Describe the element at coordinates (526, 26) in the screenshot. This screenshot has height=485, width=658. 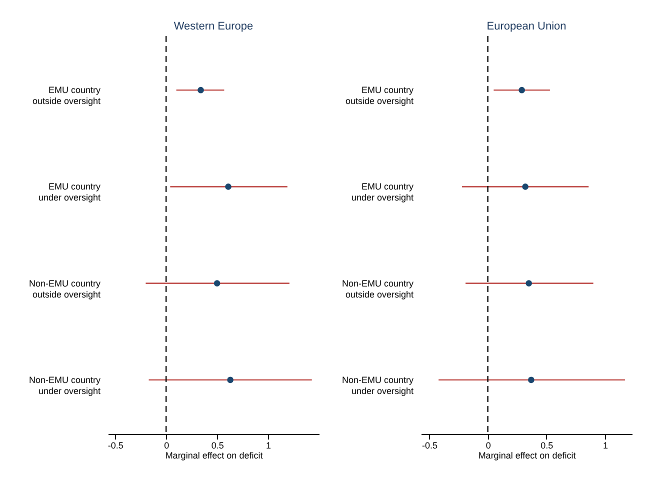
I see `chart-title: European Union` at that location.